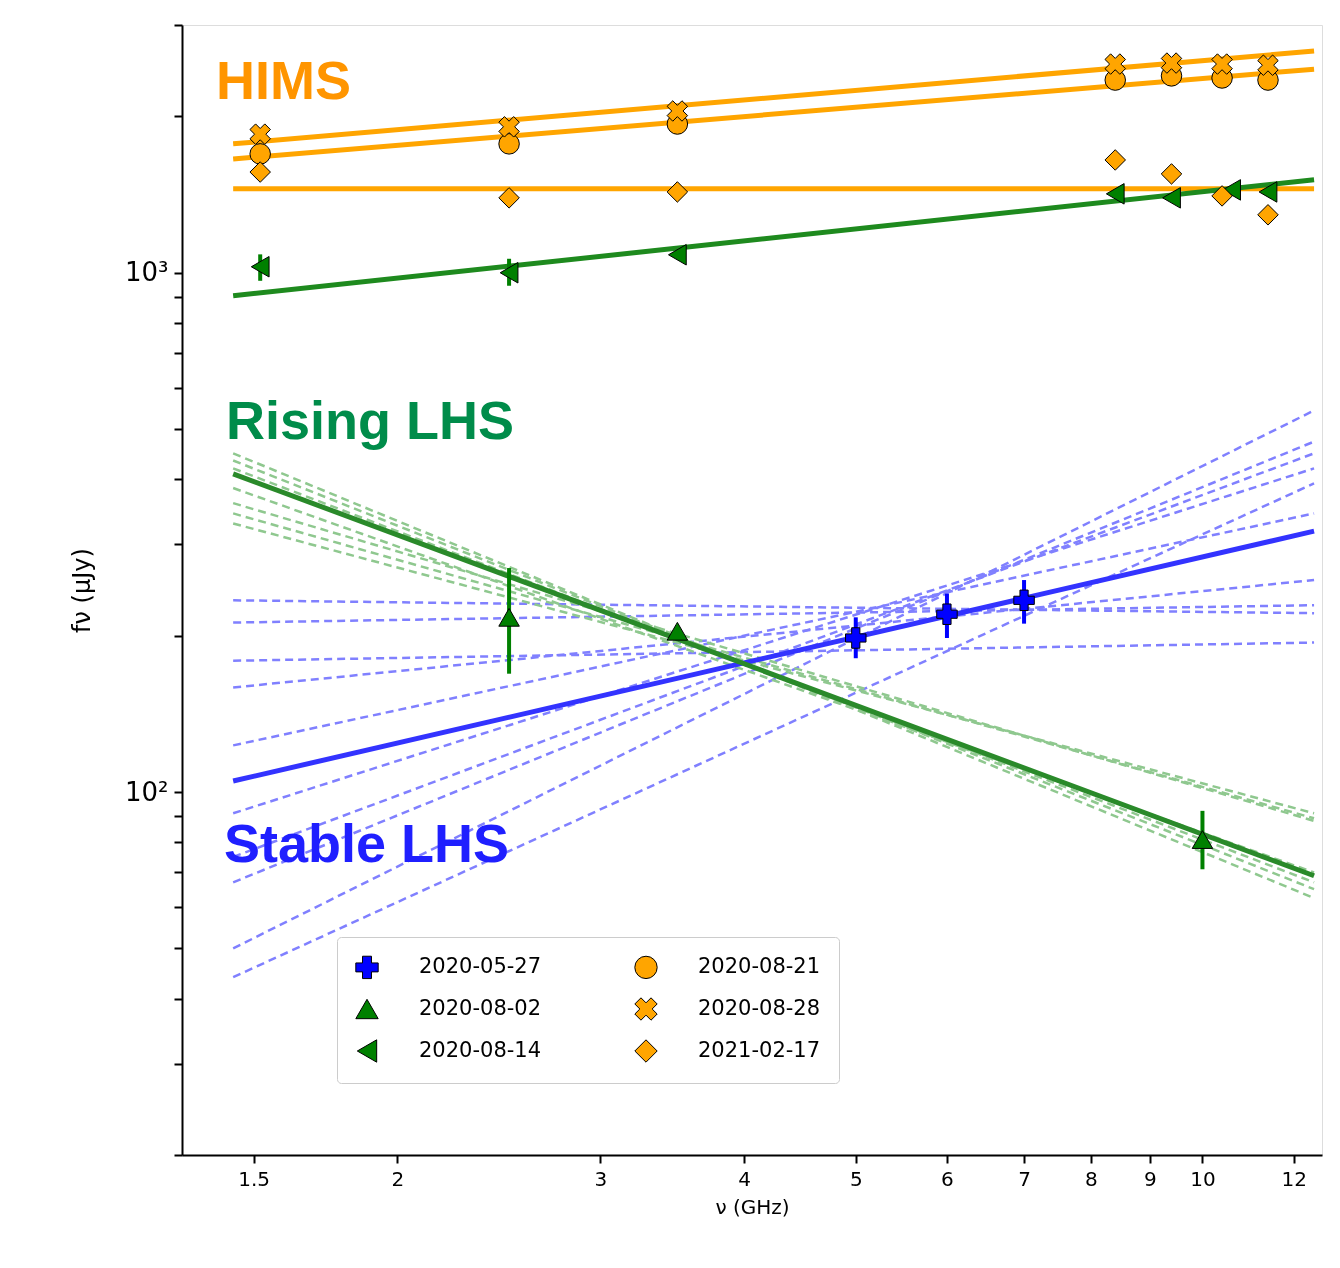 The image size is (1340, 1268). I want to click on legend-label: 2020-05-27, so click(480, 966).